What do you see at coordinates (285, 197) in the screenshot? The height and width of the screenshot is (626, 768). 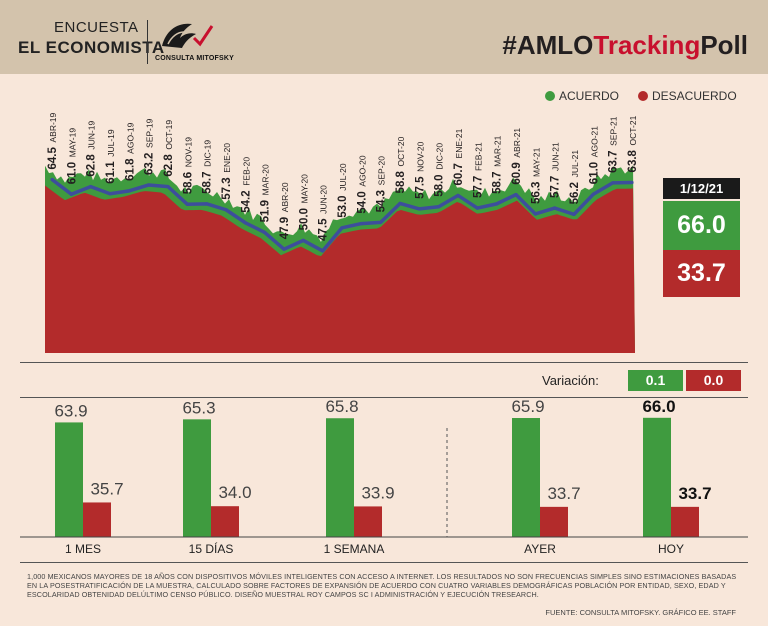 I see `point-date-label: ABR-20` at bounding box center [285, 197].